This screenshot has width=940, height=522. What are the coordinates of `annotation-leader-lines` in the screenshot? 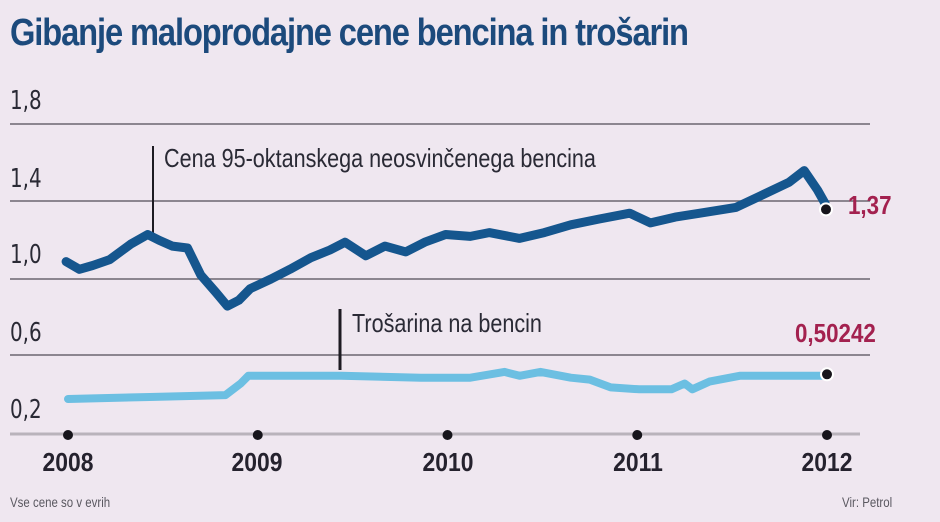 It's located at (247, 258).